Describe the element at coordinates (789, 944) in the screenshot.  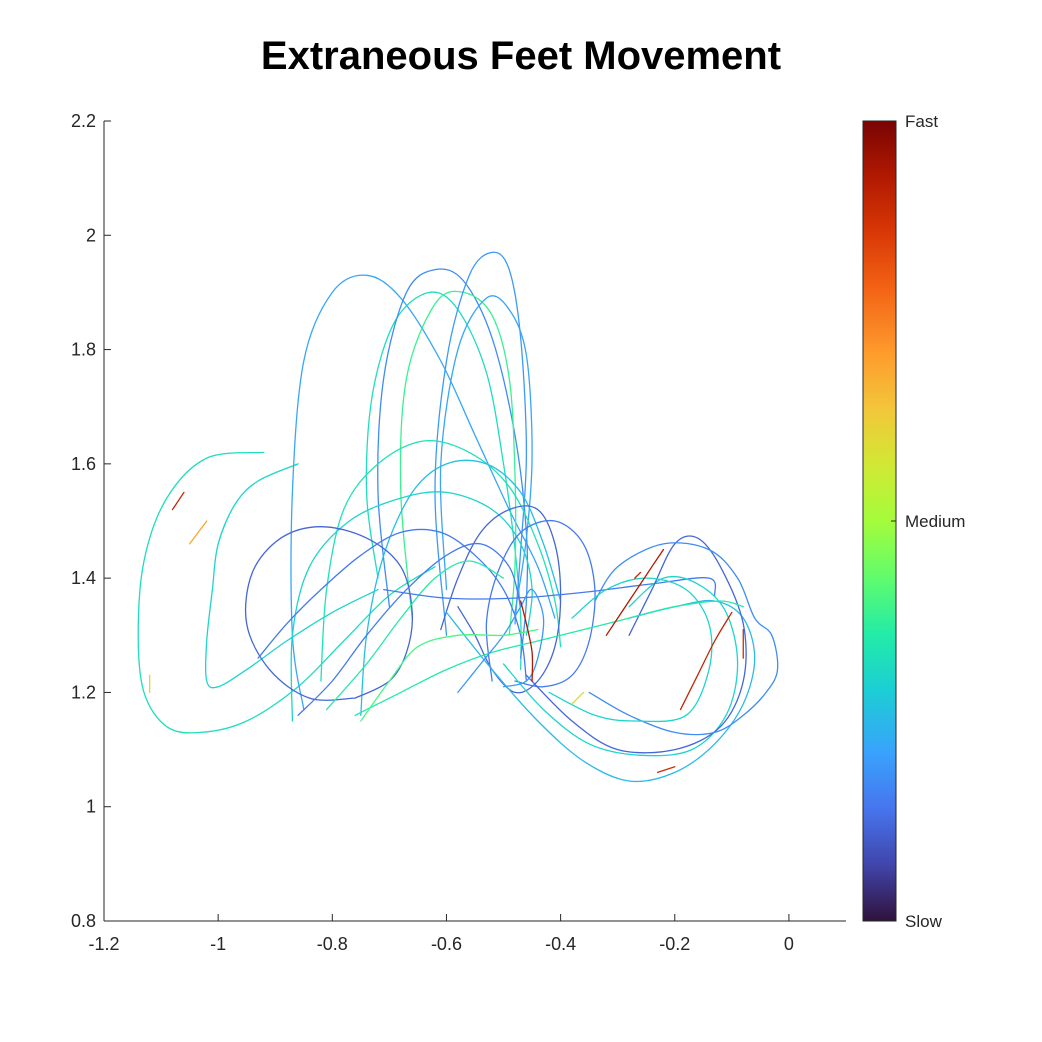
I see `x-tick-label: 0` at that location.